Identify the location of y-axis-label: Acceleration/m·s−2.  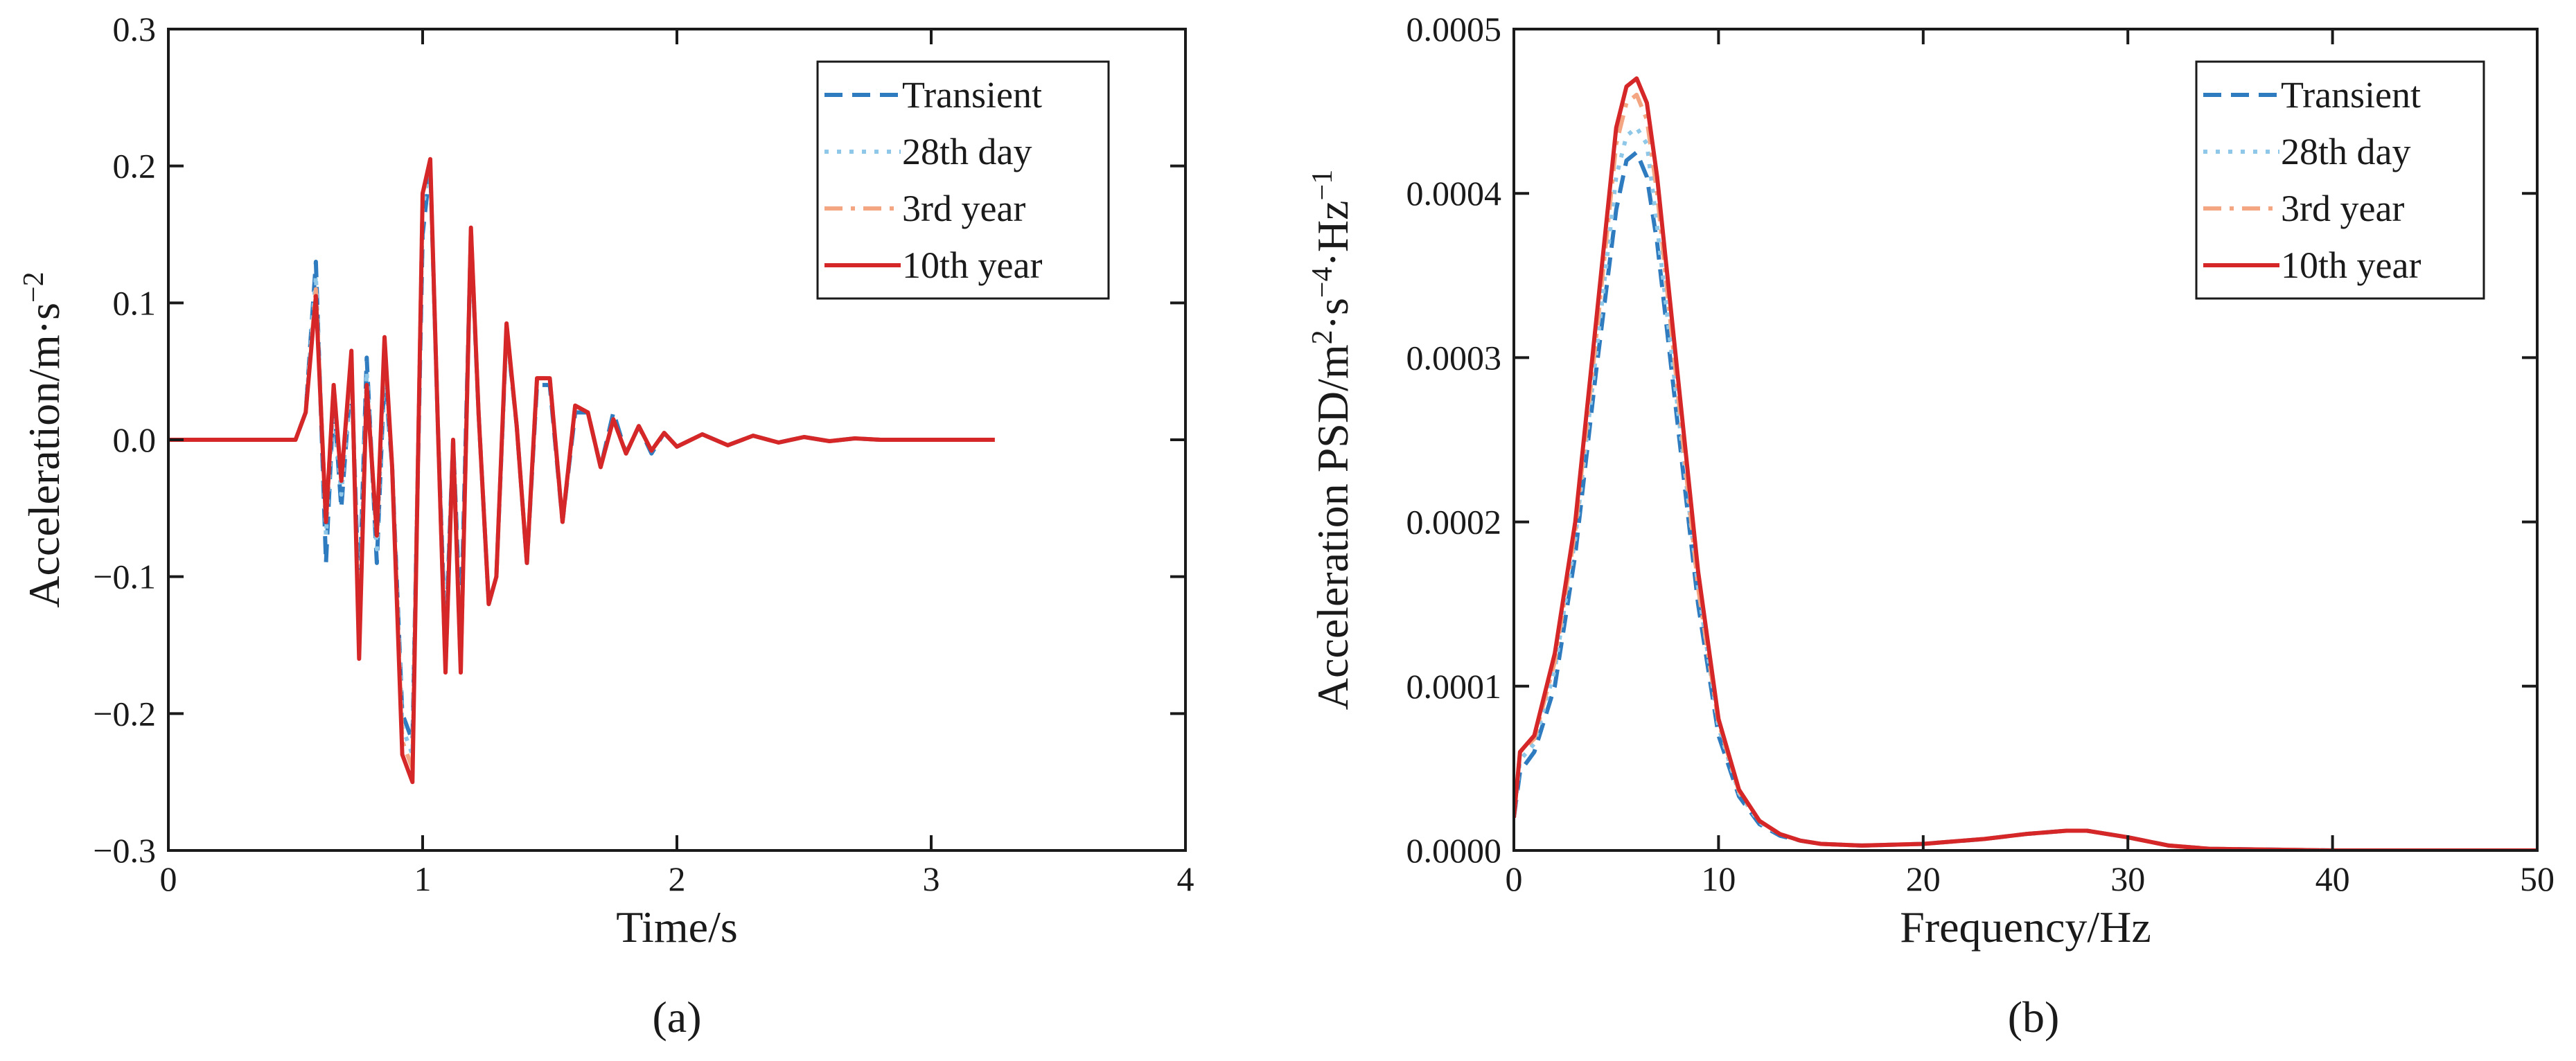
(43, 439).